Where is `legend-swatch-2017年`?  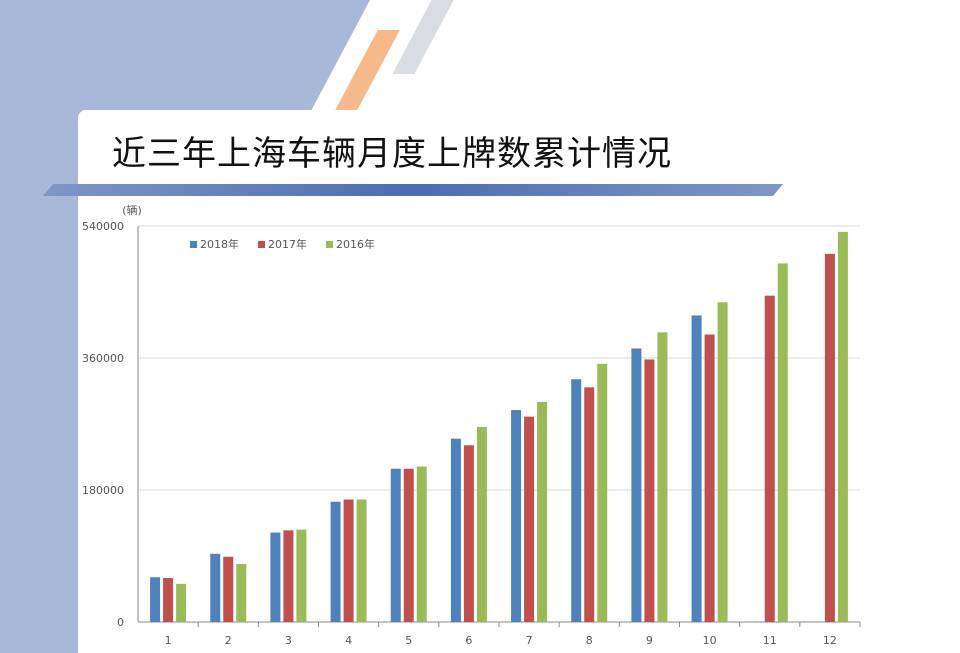 legend-swatch-2017年 is located at coordinates (261, 244).